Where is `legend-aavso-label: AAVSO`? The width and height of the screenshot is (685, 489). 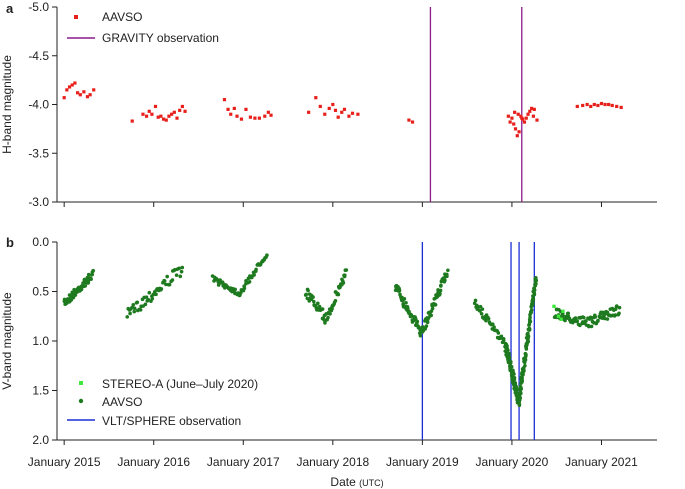 legend-aavso-label: AAVSO is located at coordinates (122, 17).